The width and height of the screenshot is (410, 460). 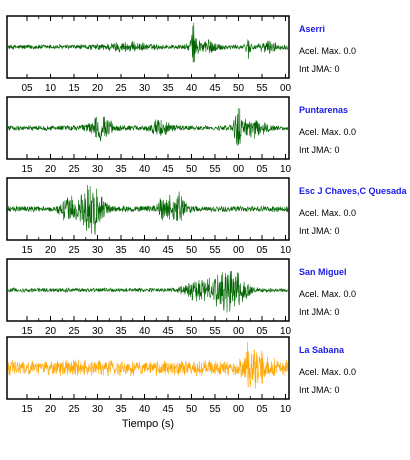 I want to click on station-name: Puntarenas, so click(x=323, y=110).